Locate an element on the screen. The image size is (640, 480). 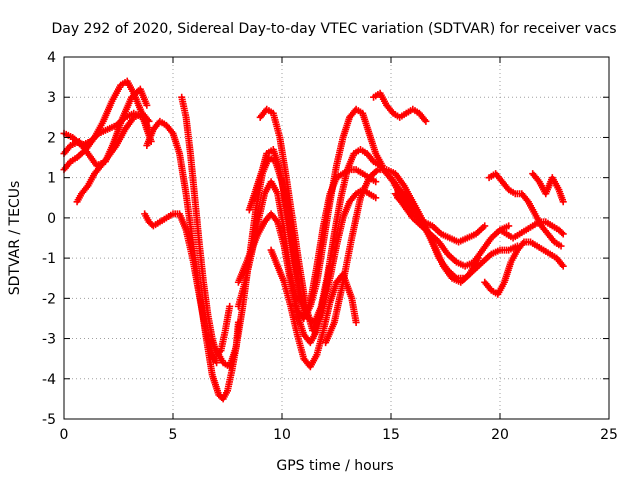
y-tick-label: -5 is located at coordinates (49, 420).